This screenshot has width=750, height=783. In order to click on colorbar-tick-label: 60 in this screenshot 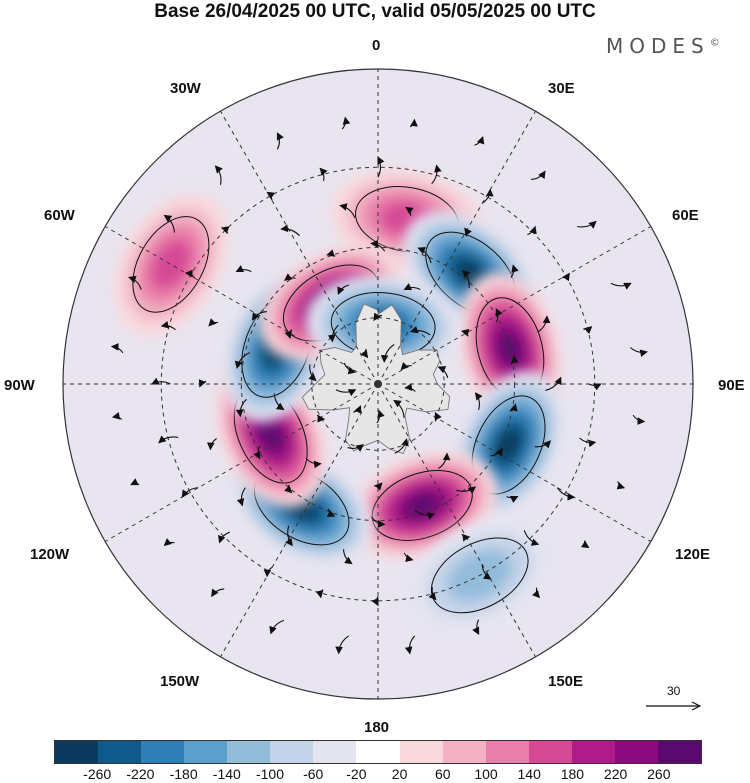, I will do `click(443, 774)`.